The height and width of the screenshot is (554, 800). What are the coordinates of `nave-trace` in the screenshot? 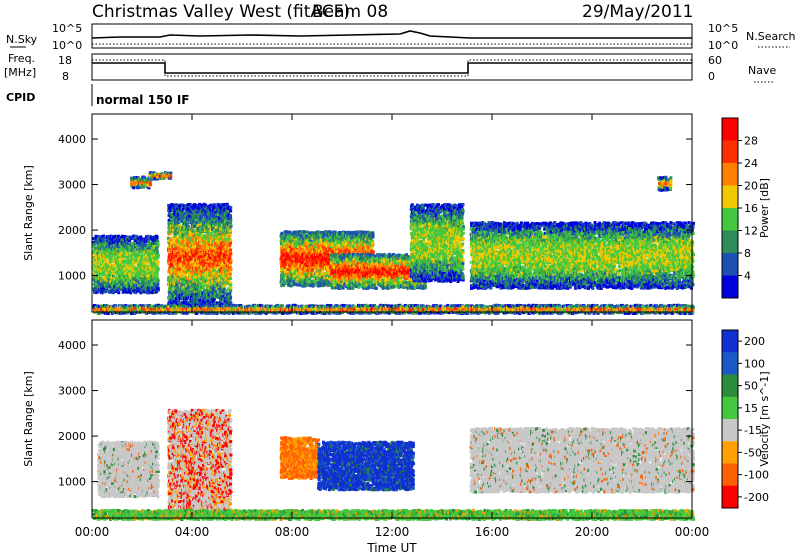 It's located at (392, 68).